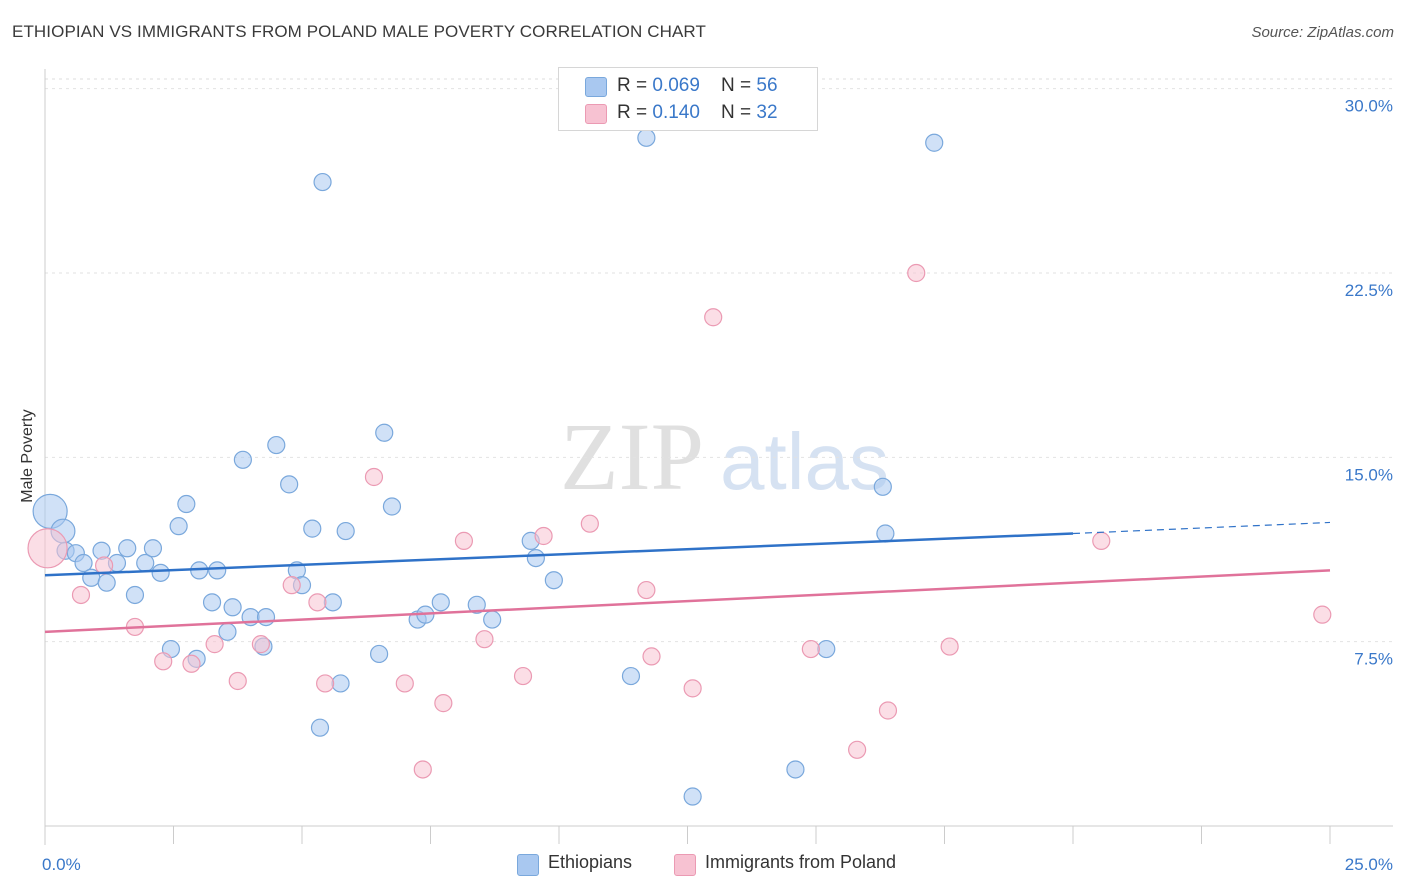 The image size is (1406, 892). I want to click on legend-label-ethiopians: Ethiopians, so click(590, 862).